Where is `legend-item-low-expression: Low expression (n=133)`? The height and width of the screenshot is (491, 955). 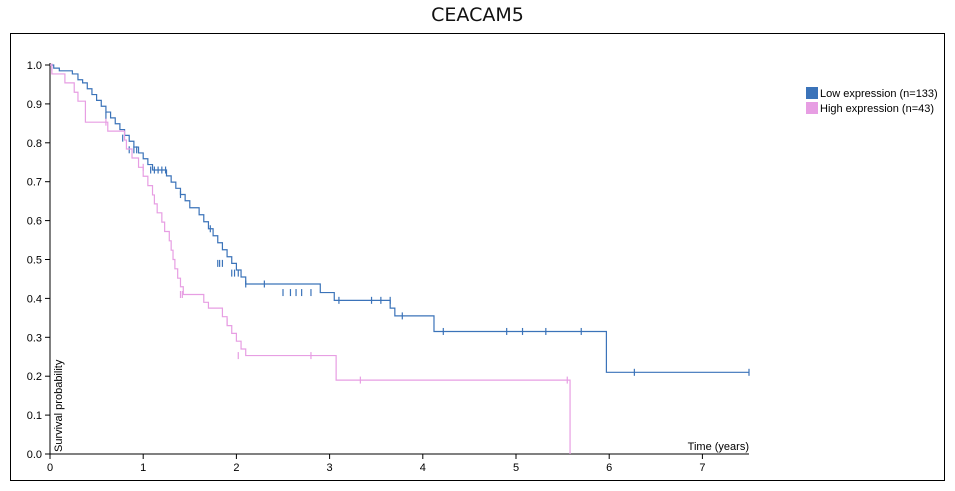
legend-item-low-expression: Low expression (n=133) is located at coordinates (872, 93).